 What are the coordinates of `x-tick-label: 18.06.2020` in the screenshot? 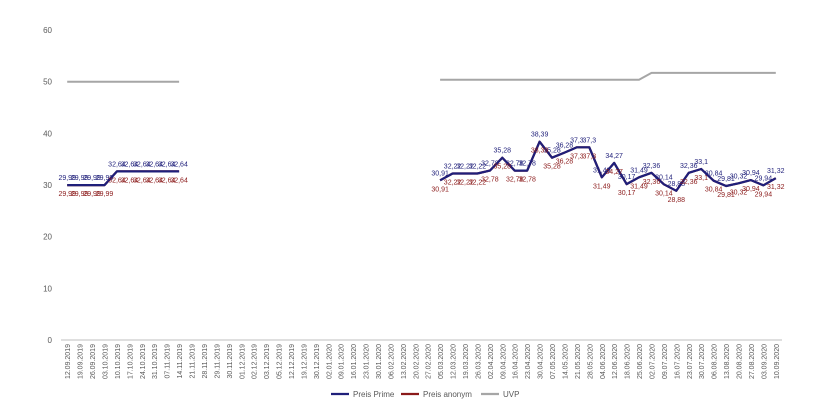 It's located at (628, 361).